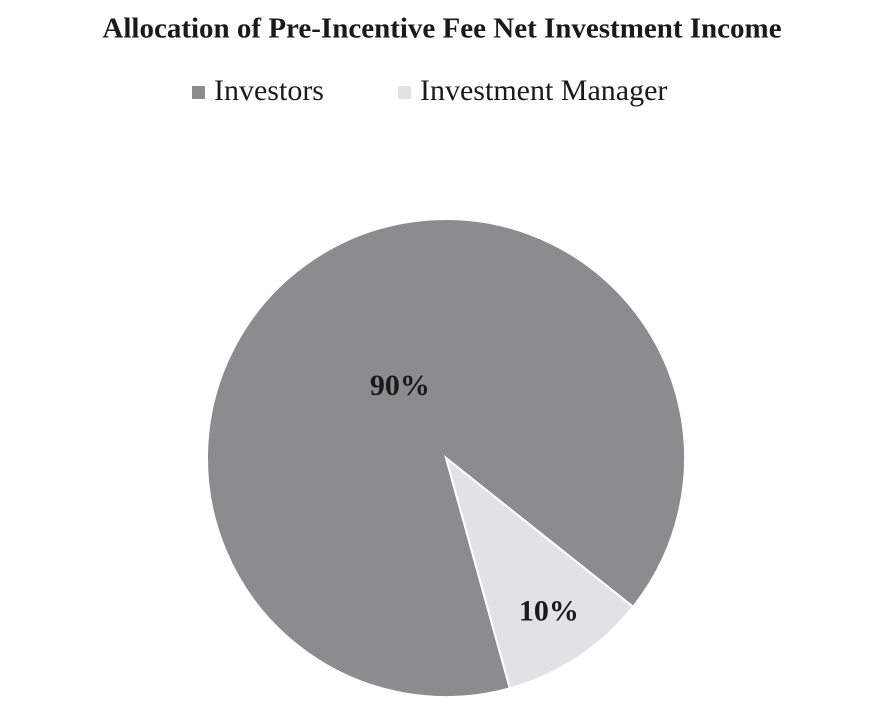 This screenshot has height=718, width=885. What do you see at coordinates (543, 90) in the screenshot?
I see `legend-label: Investment Manager` at bounding box center [543, 90].